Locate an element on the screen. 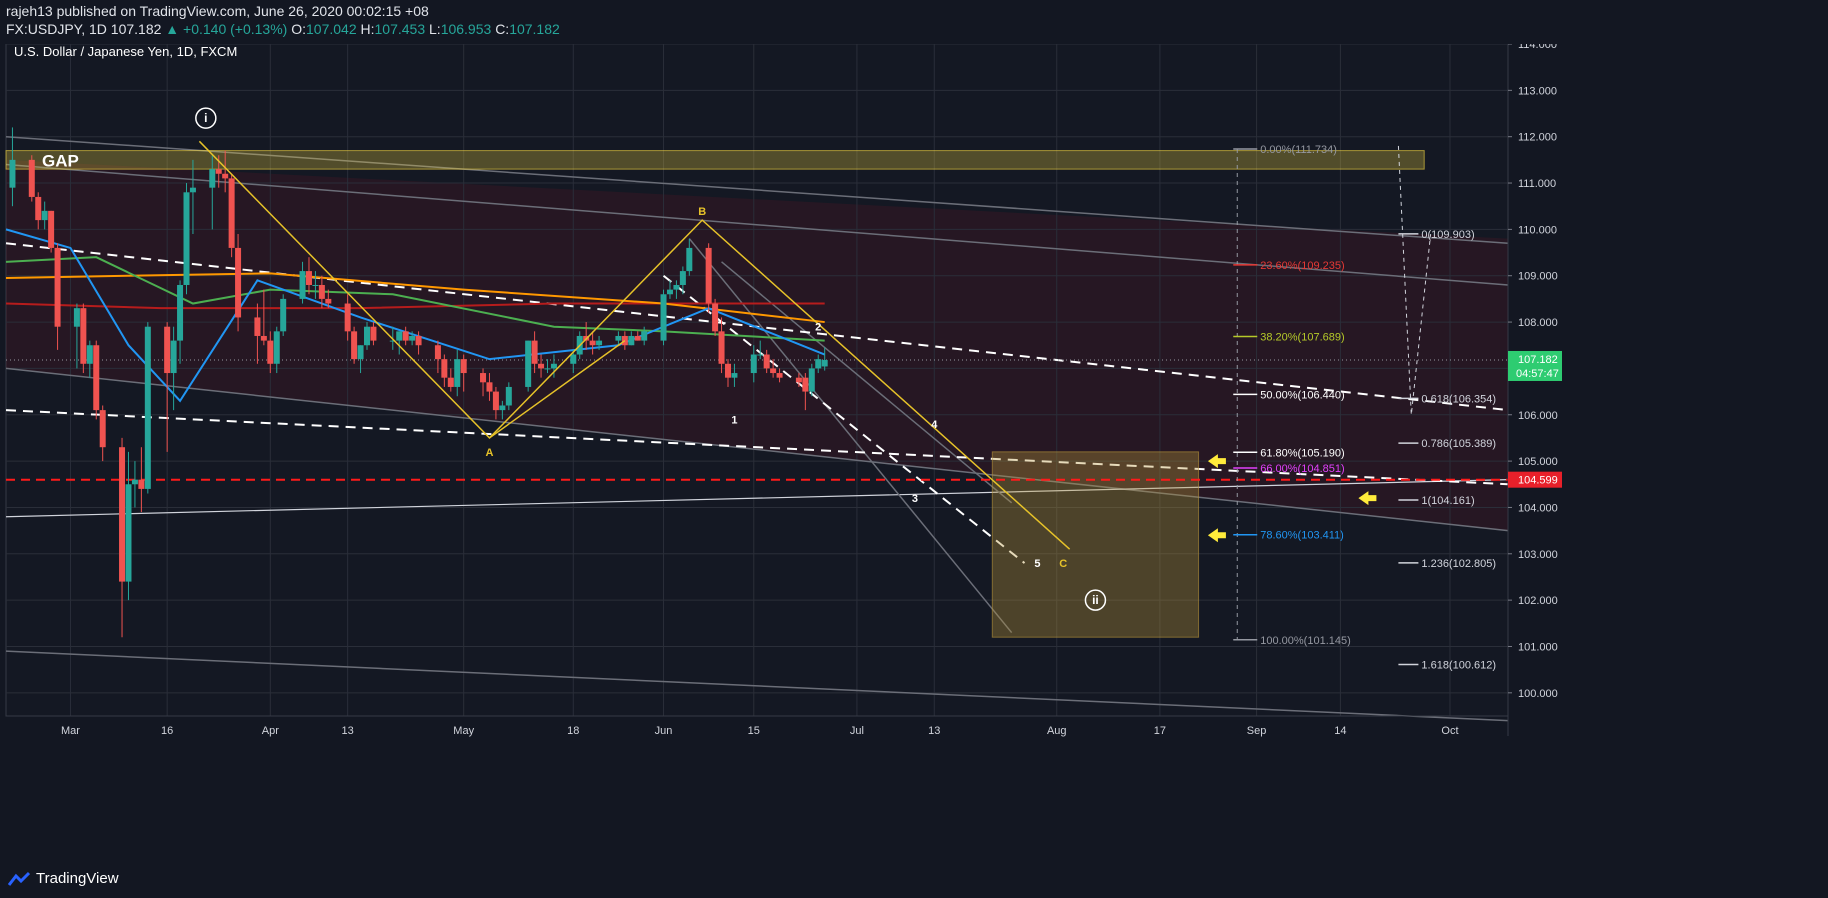  fib-extension-label: 1.236(102.805) is located at coordinates (1458, 564).